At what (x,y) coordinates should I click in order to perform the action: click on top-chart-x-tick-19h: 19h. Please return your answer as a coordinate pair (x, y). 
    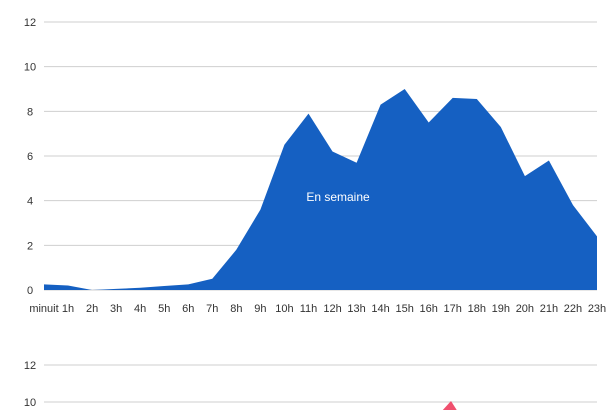
    Looking at the image, I should click on (501, 309).